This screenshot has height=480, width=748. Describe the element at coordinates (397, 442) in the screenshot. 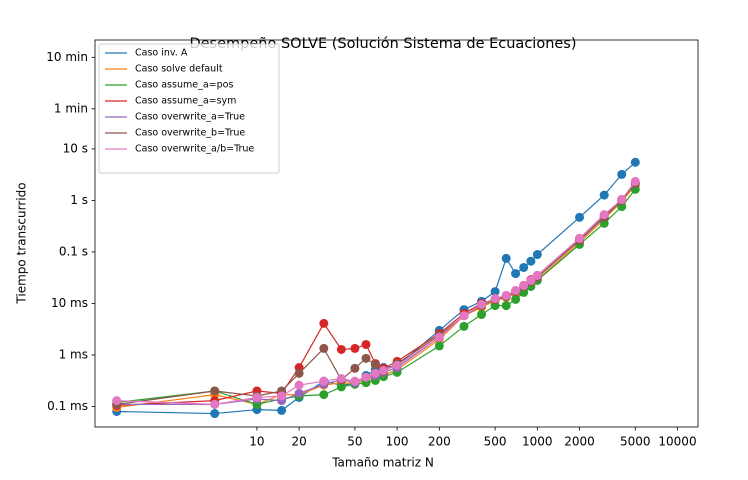

I see `x-tick-label: 100` at that location.